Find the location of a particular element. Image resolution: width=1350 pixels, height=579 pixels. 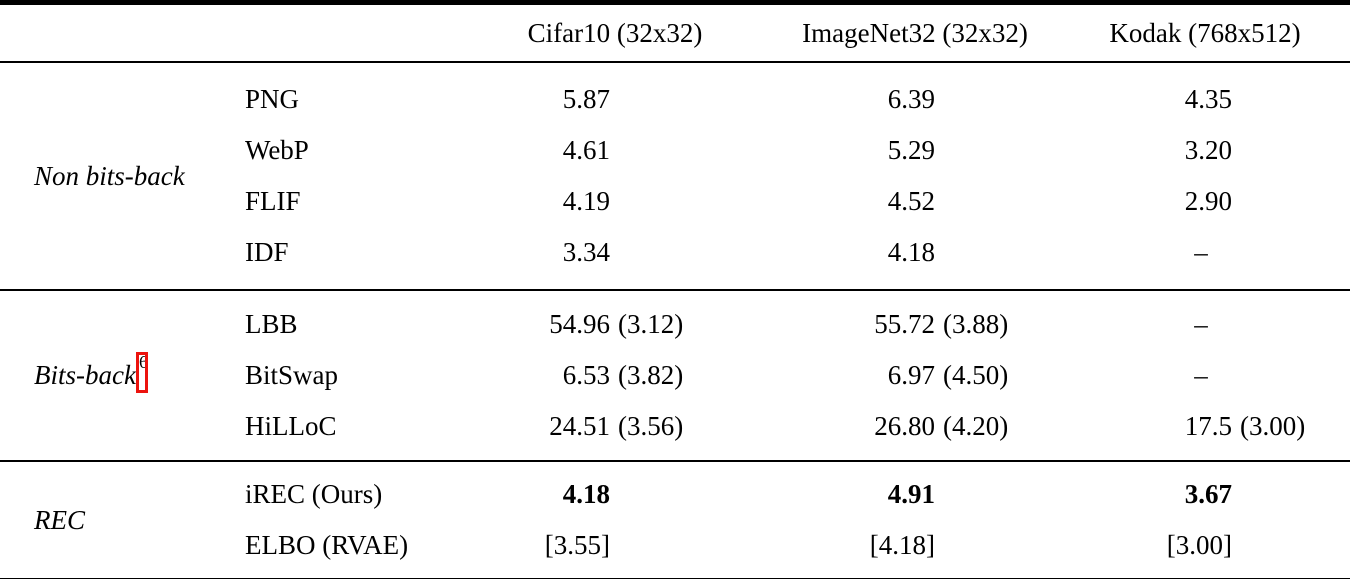

value-main: 54.96 is located at coordinates (579, 324).